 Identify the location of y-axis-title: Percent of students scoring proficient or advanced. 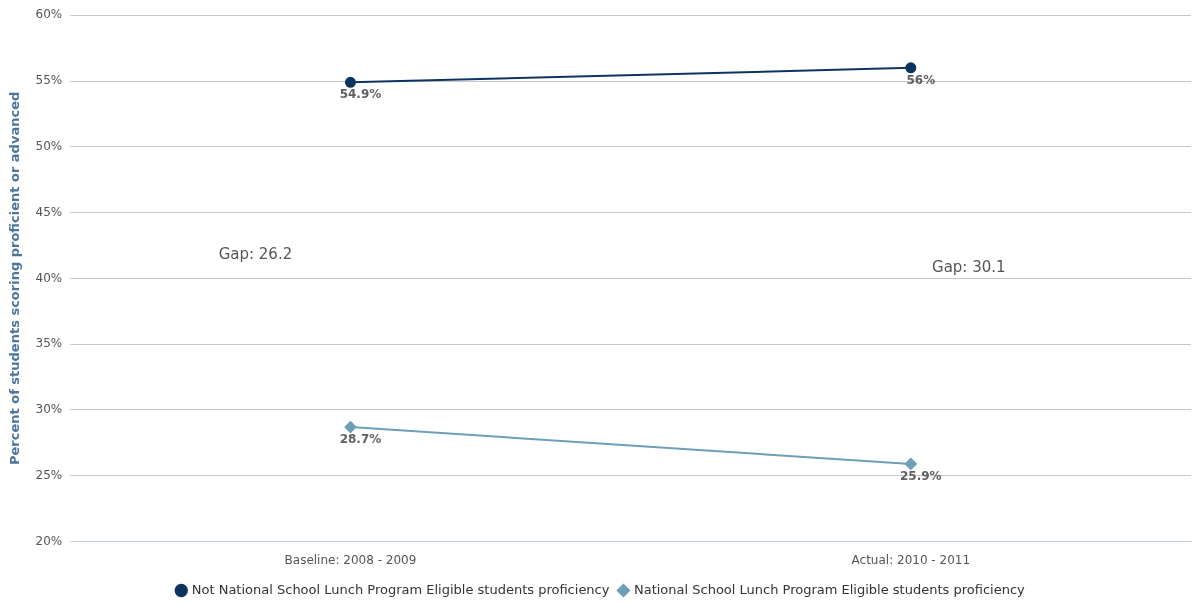
(15, 278).